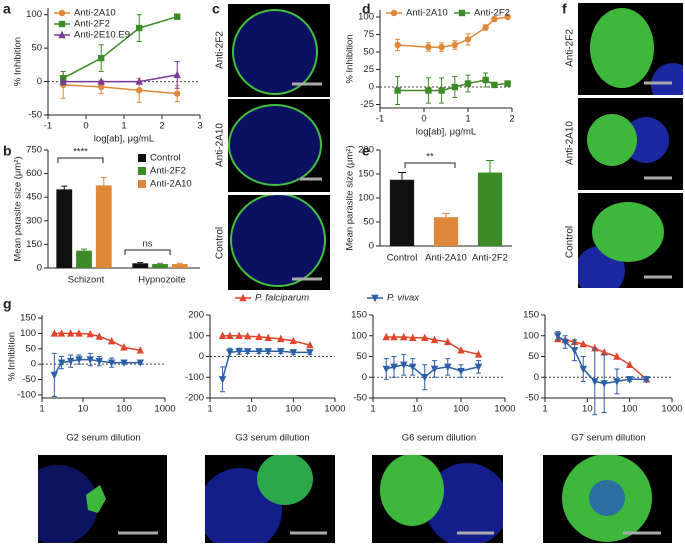 The height and width of the screenshot is (550, 685). What do you see at coordinates (564, 9) in the screenshot?
I see `panel-label: f` at bounding box center [564, 9].